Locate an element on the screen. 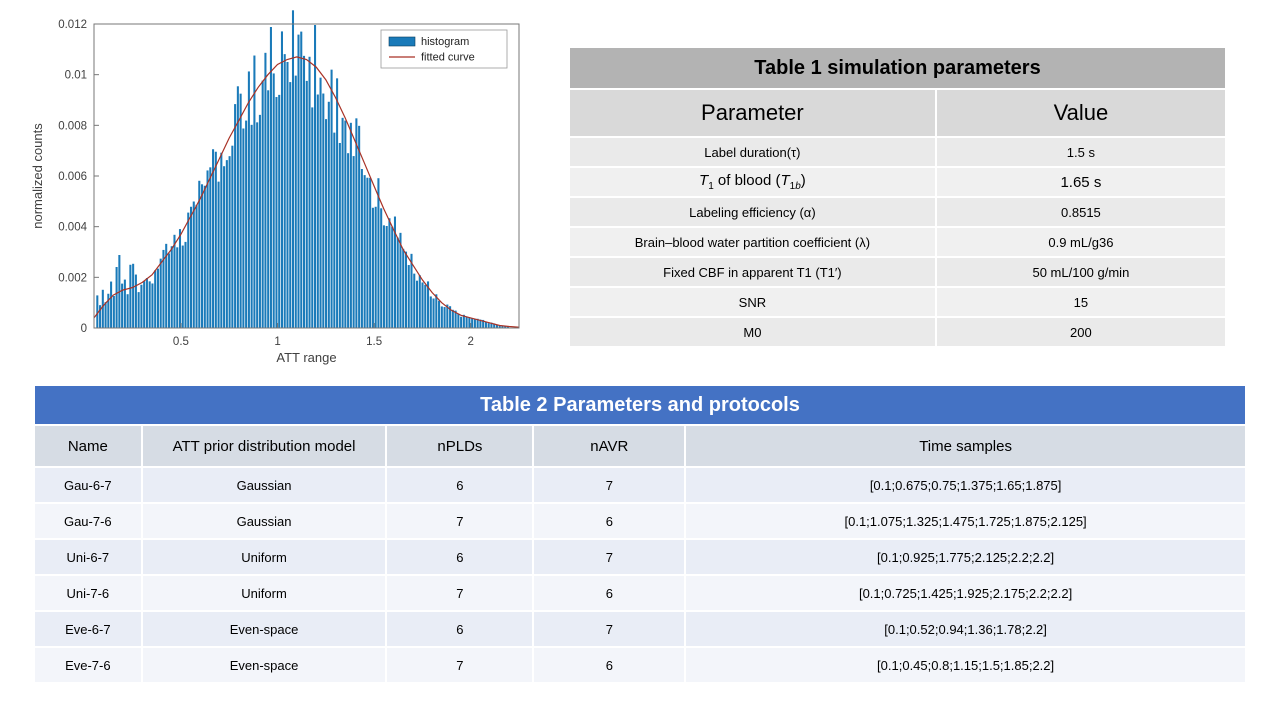  table1-col-parameter: Parameter is located at coordinates (753, 114).